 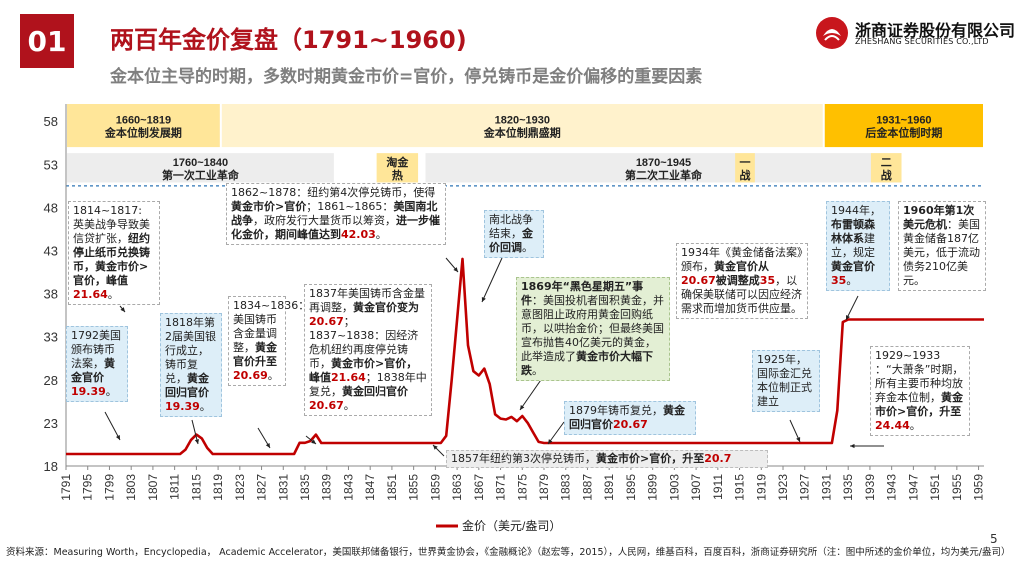 I want to click on x-tick-label: 1819, so click(x=218, y=487).